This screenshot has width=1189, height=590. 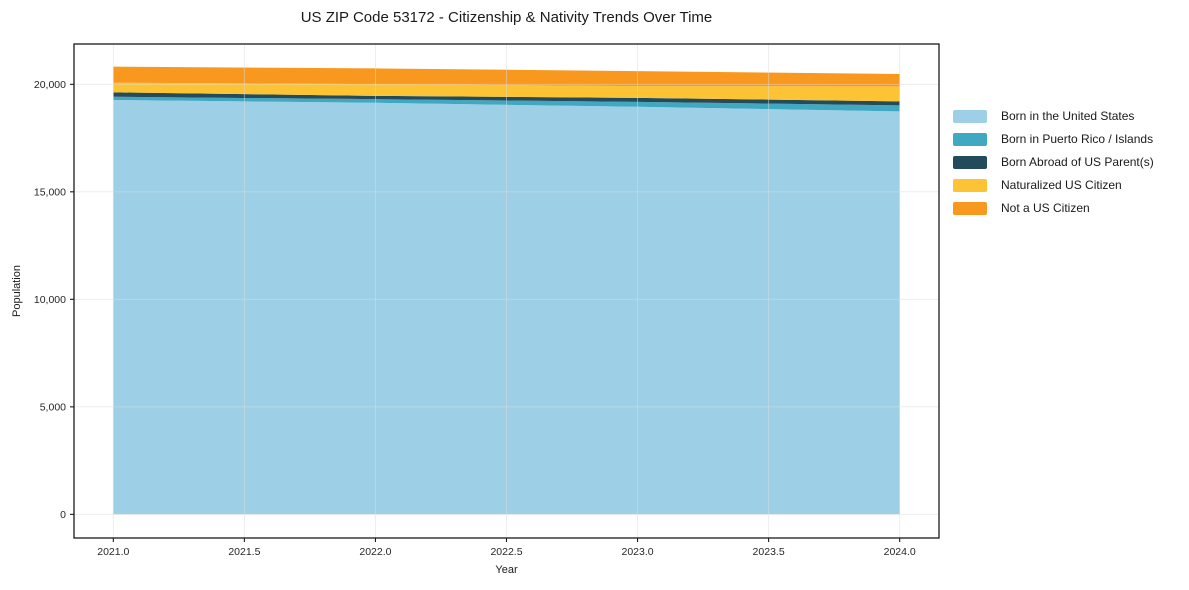 I want to click on legend-label: Not a US Citizen, so click(x=1045, y=208).